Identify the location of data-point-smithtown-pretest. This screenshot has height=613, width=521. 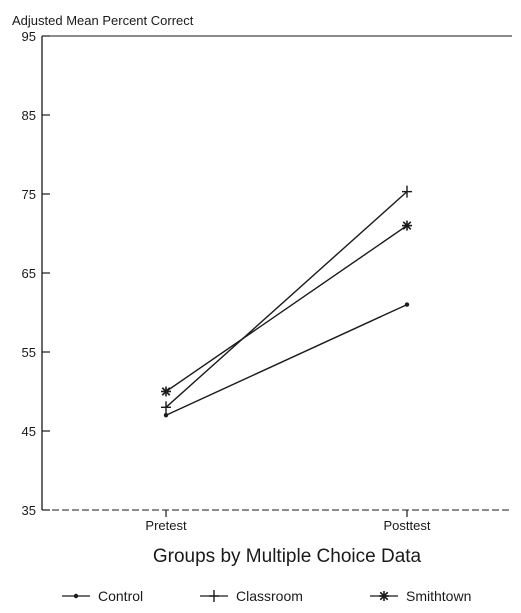
(166, 391).